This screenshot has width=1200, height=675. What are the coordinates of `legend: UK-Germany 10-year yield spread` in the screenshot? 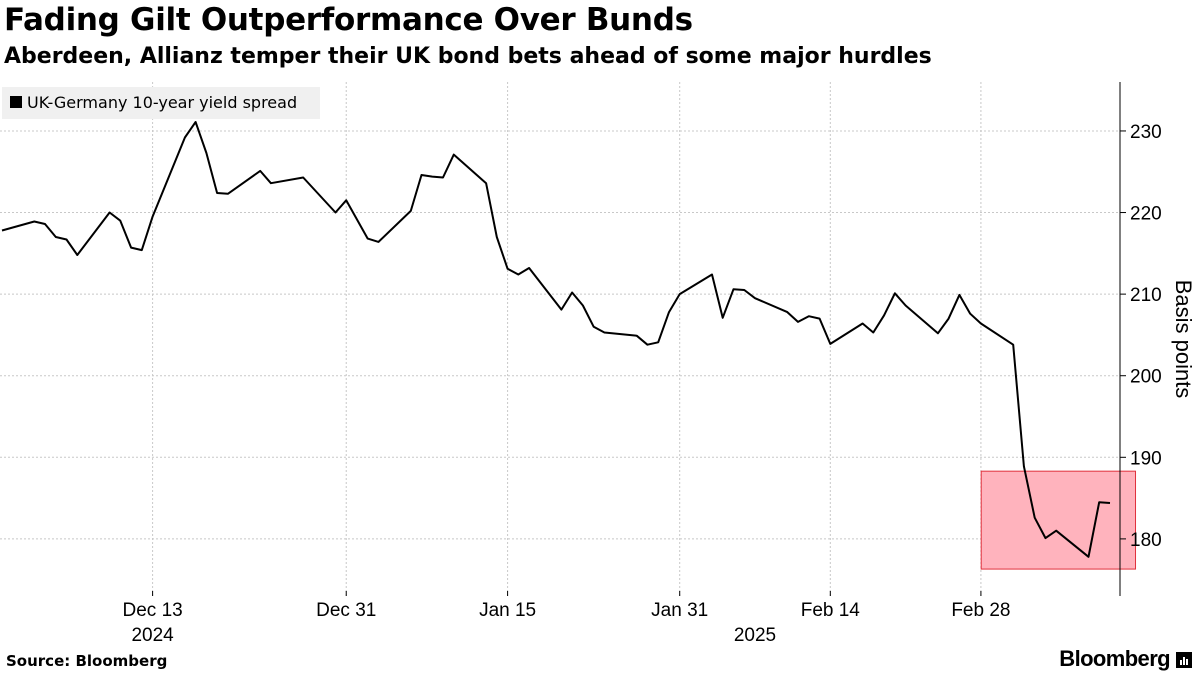 It's located at (161, 103).